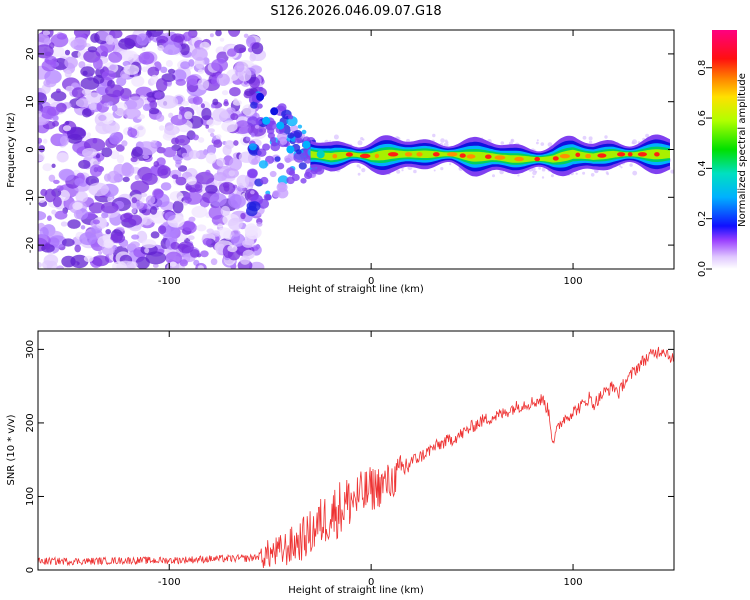 The width and height of the screenshot is (750, 600). Describe the element at coordinates (355, 11) in the screenshot. I see `figure-title: S126.2026.046.09.07.G18` at that location.